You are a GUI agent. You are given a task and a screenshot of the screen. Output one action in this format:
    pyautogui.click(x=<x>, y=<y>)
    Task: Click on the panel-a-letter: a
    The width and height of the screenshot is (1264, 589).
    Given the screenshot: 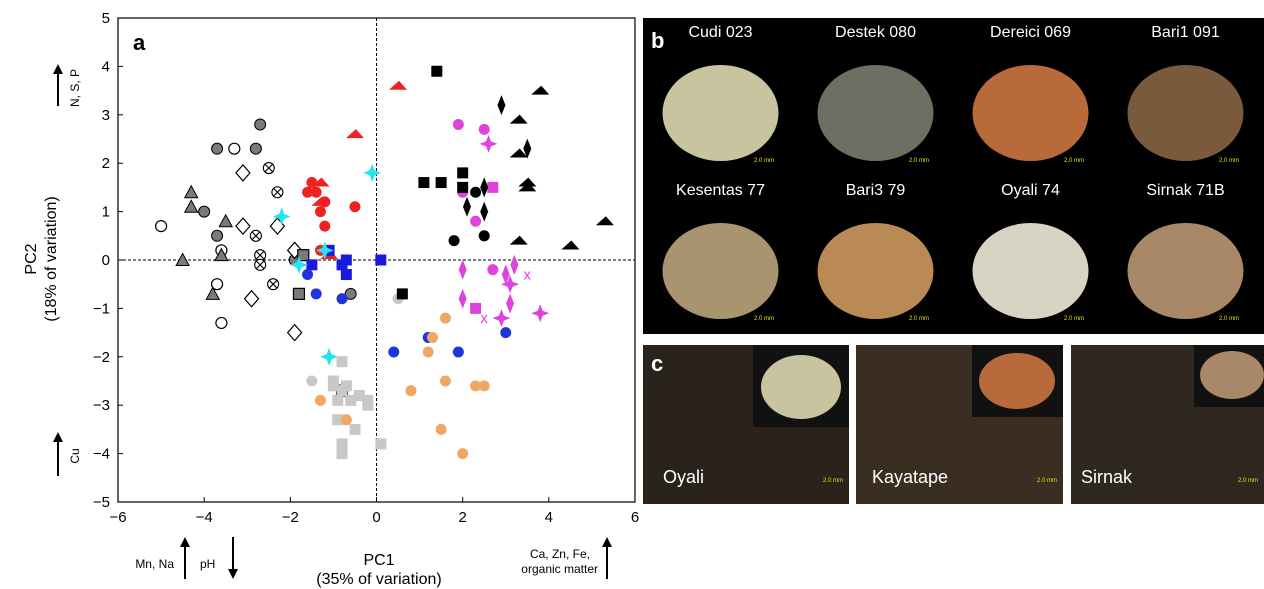 What is the action you would take?
    pyautogui.click(x=139, y=42)
    